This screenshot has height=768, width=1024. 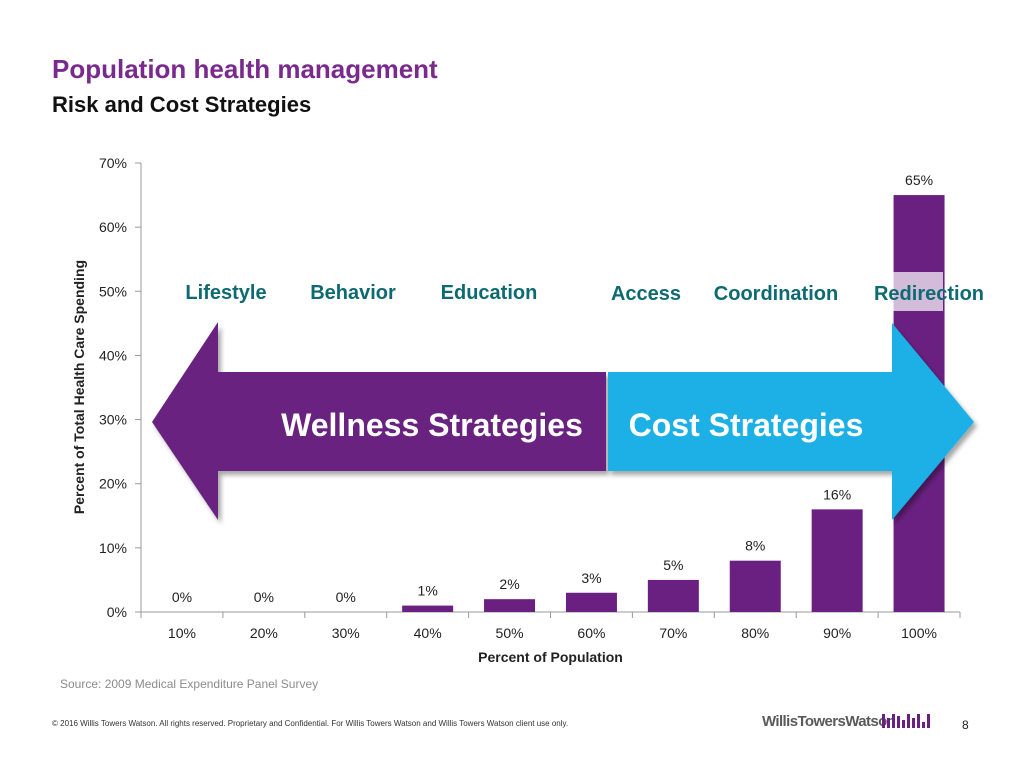 What do you see at coordinates (591, 633) in the screenshot?
I see `x-tick-label: 60%` at bounding box center [591, 633].